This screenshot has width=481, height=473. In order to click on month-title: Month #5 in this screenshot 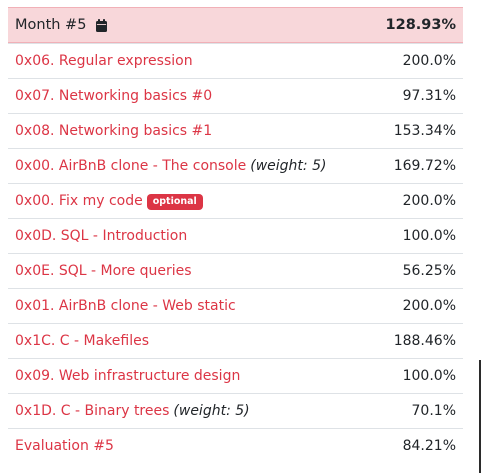, I will do `click(51, 25)`.